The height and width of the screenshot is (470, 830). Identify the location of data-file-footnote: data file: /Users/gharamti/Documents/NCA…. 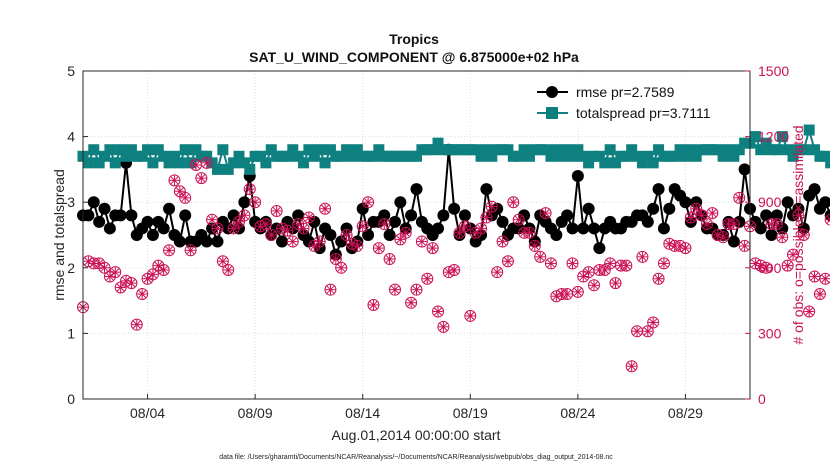
(416, 457).